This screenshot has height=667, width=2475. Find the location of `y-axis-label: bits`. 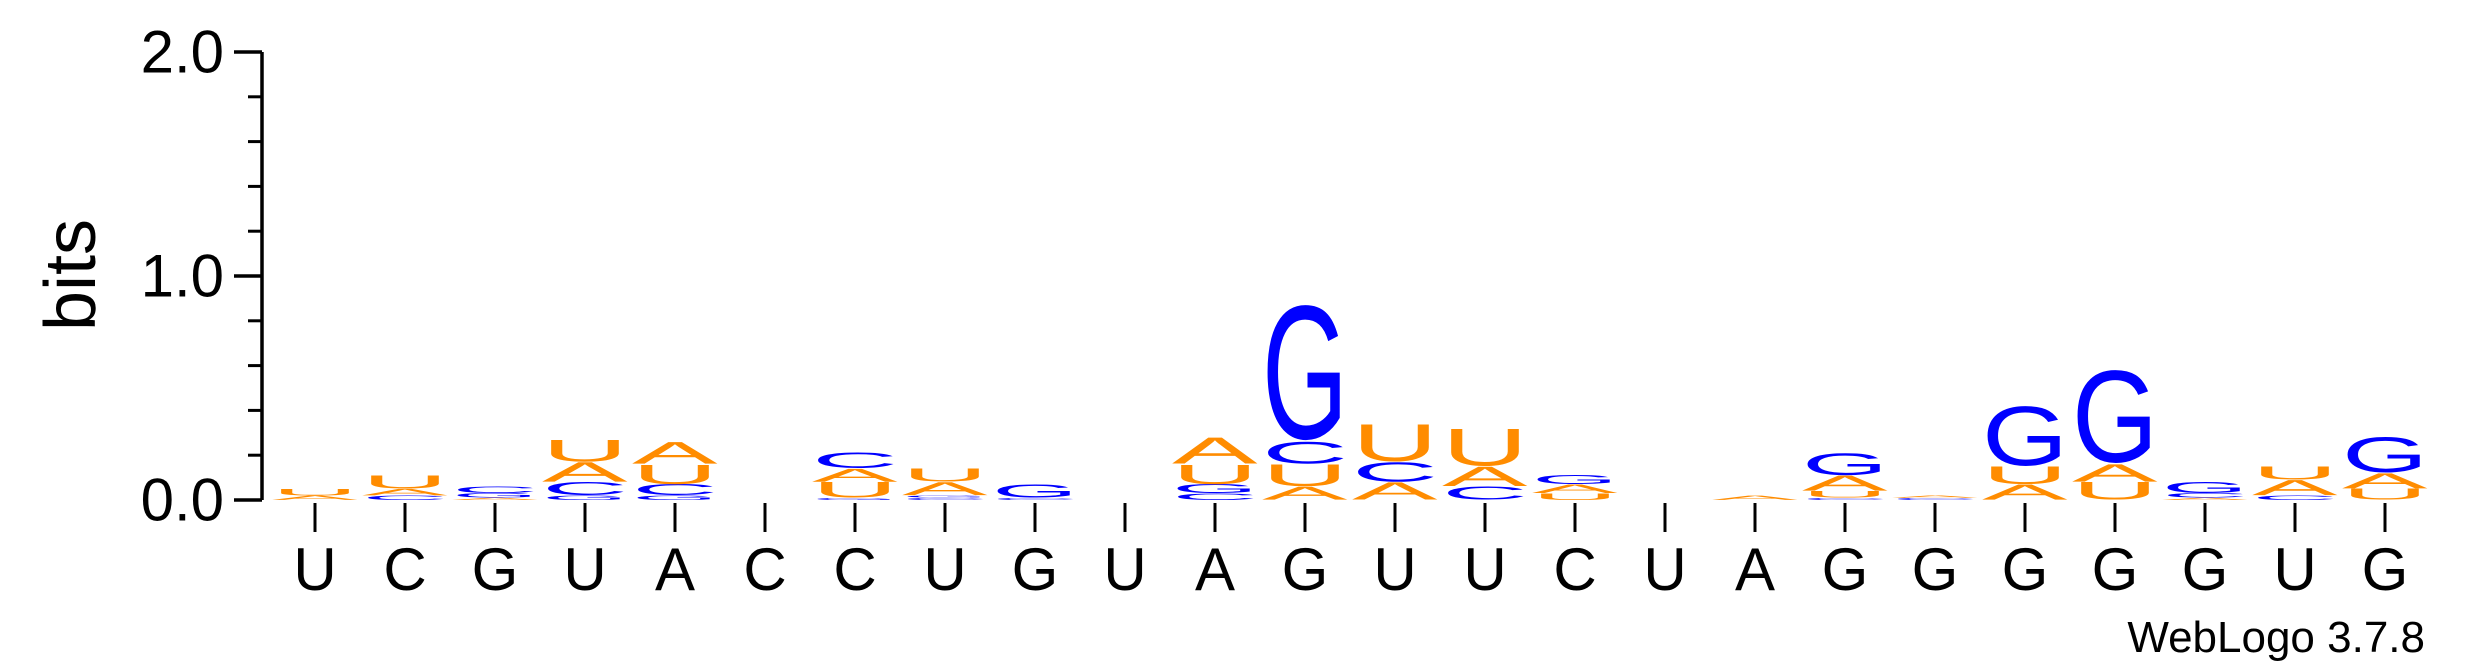

y-axis-label: bits is located at coordinates (71, 275).